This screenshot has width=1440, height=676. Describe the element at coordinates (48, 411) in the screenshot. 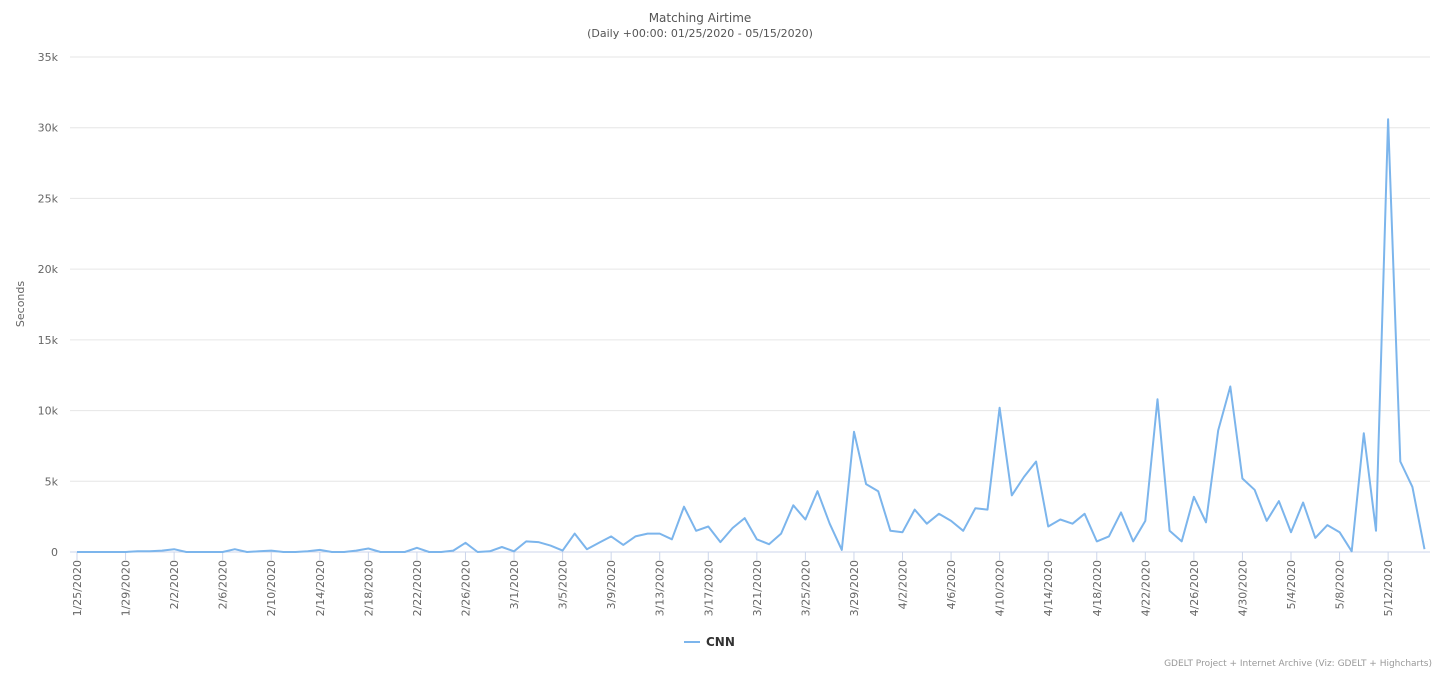

I see `y-tick-label: 10k` at that location.